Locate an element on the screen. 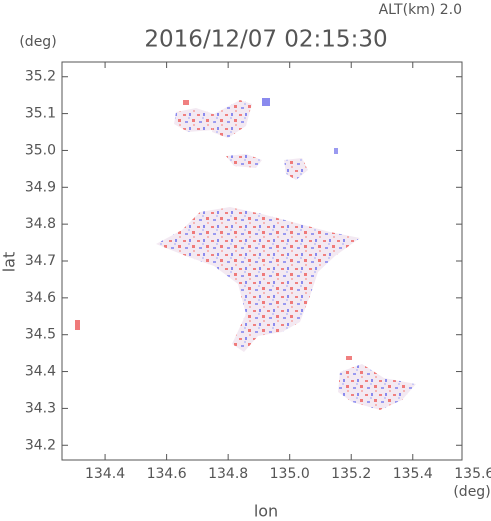  y-tick-label: 34.3 is located at coordinates (40, 408).